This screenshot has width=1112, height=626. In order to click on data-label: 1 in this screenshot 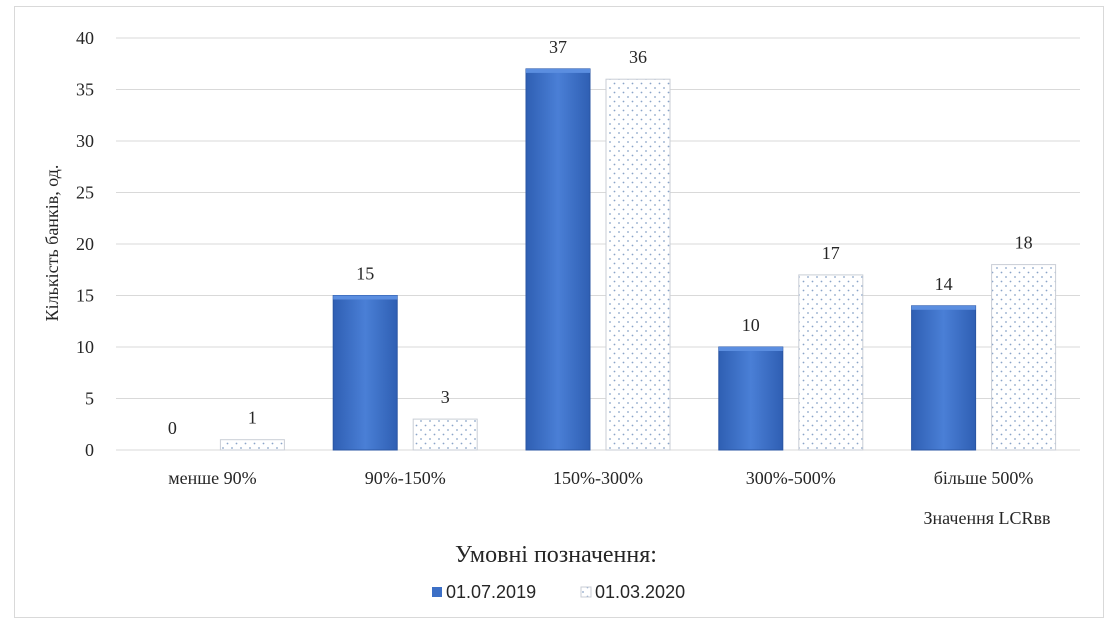, I will do `click(252, 418)`.